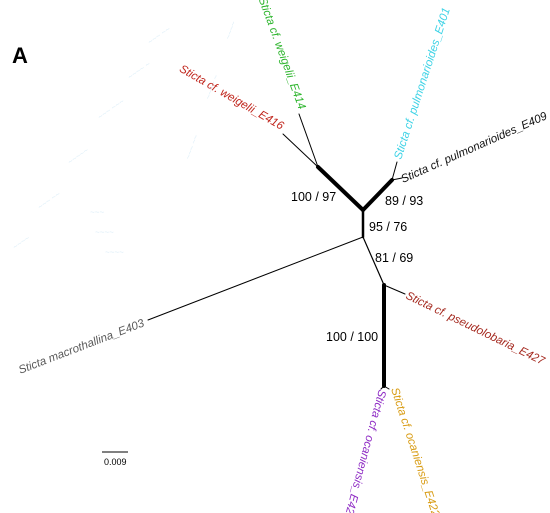  I want to click on taxon-label-e409: Sticta cf. pulmonarioides_E409, so click(474, 148).